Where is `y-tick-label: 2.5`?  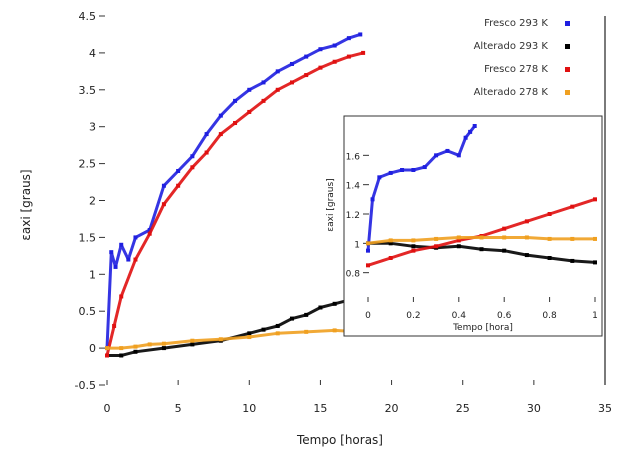 y-tick-label: 2.5 is located at coordinates (88, 164).